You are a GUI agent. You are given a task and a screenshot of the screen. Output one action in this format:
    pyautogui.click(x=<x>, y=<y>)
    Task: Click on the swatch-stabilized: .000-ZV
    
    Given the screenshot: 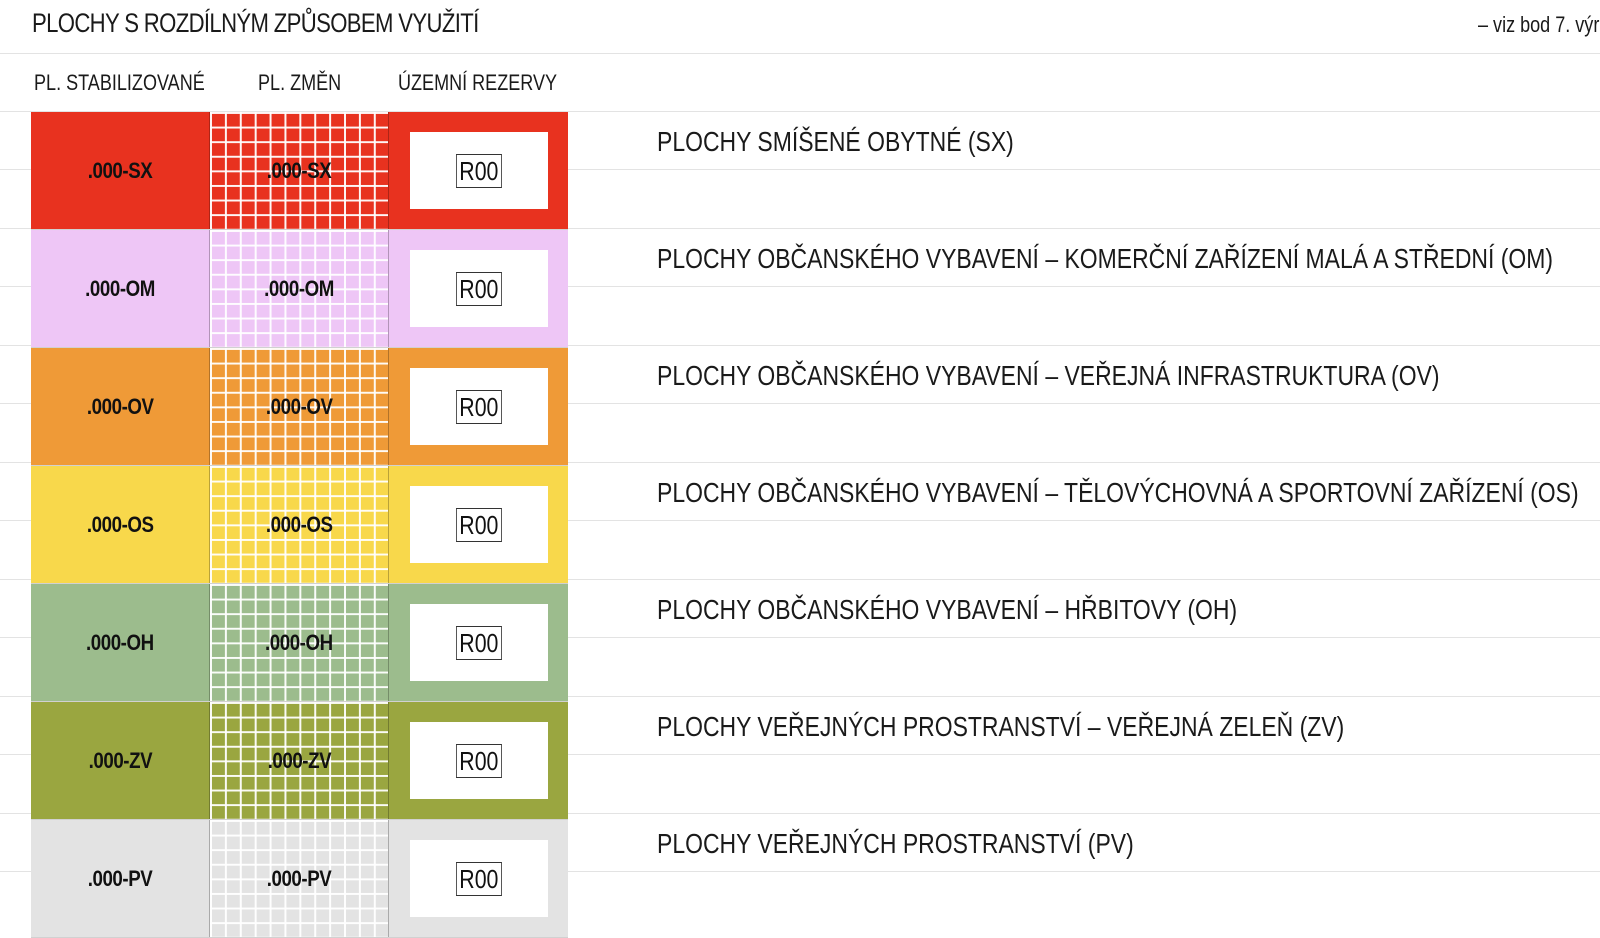 What is the action you would take?
    pyautogui.click(x=120, y=760)
    